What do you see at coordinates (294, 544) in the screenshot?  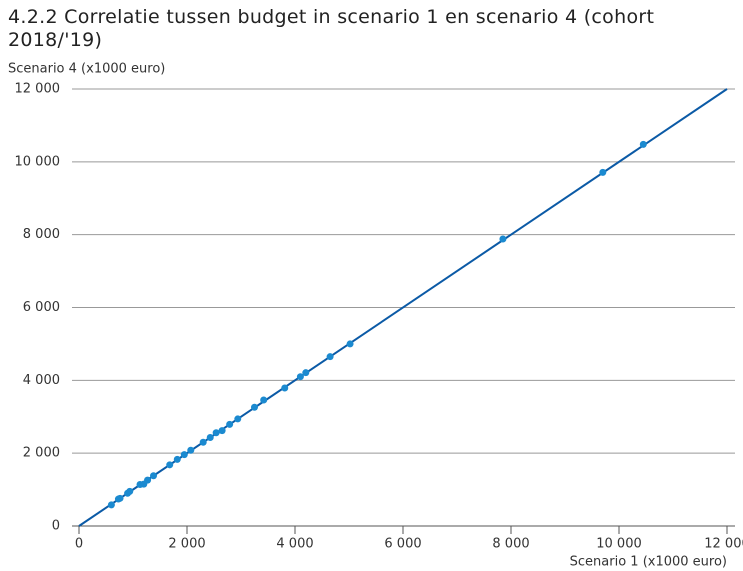 I see `x-tick-label: 4 000` at bounding box center [294, 544].